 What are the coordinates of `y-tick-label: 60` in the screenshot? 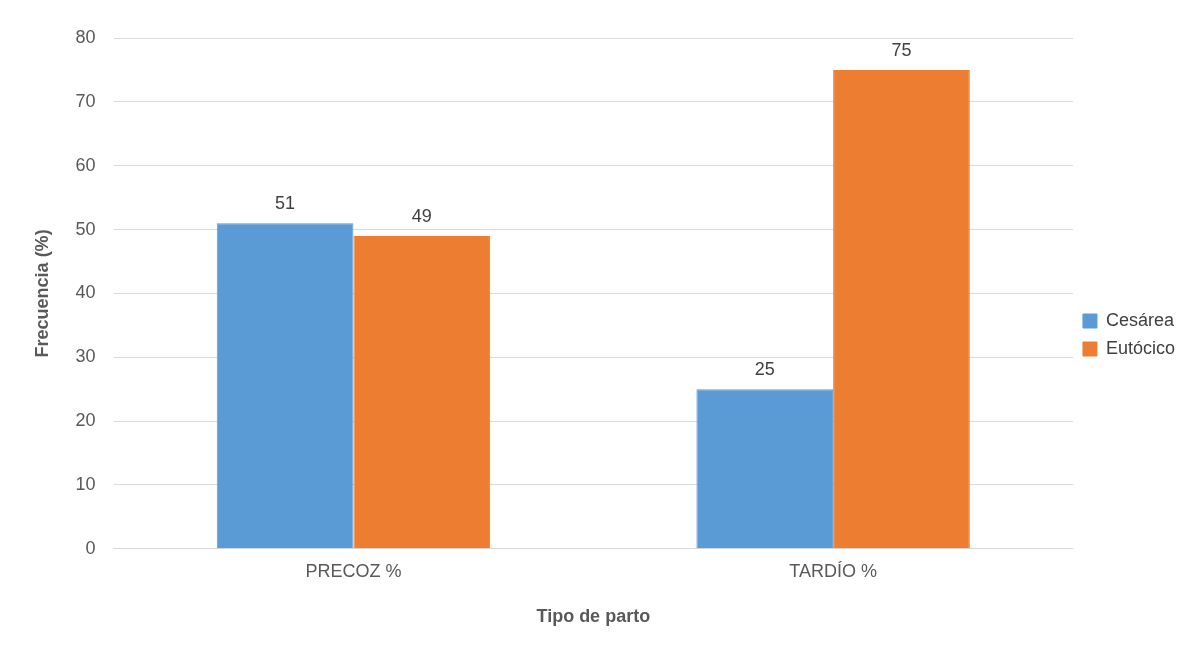 It's located at (85, 164).